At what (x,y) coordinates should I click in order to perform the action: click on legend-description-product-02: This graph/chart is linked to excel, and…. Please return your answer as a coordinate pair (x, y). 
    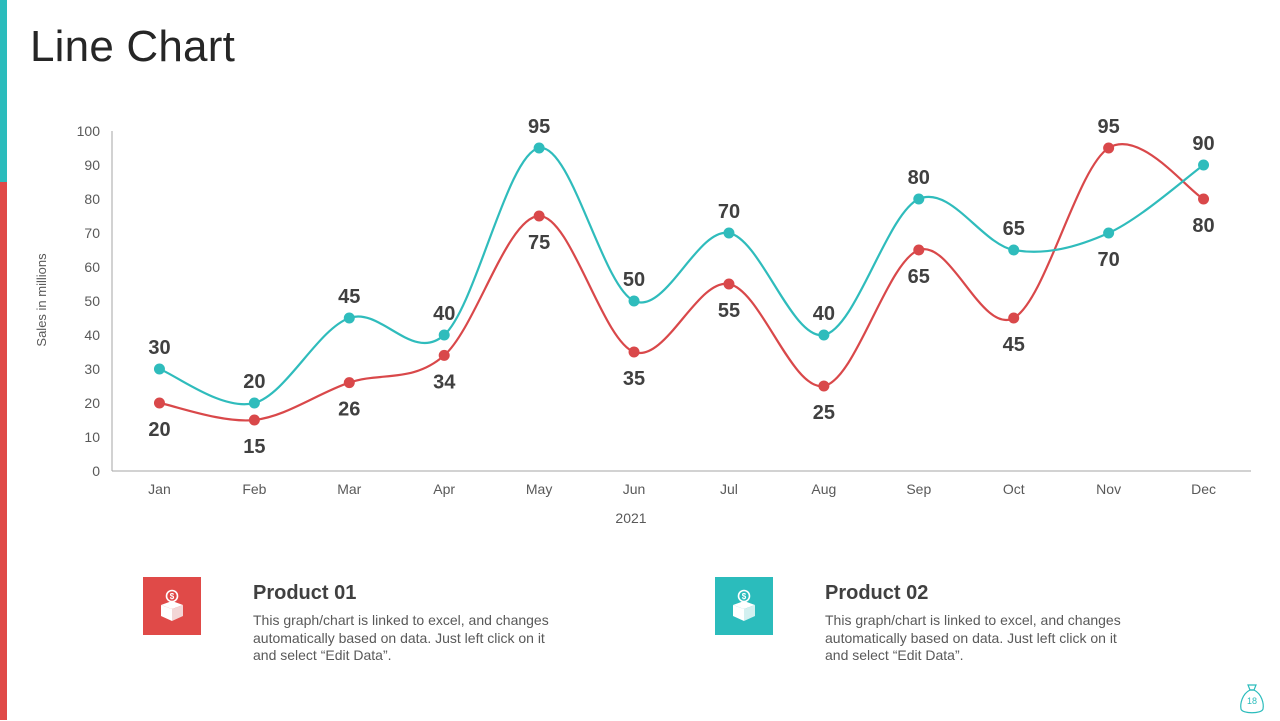
    Looking at the image, I should click on (973, 637).